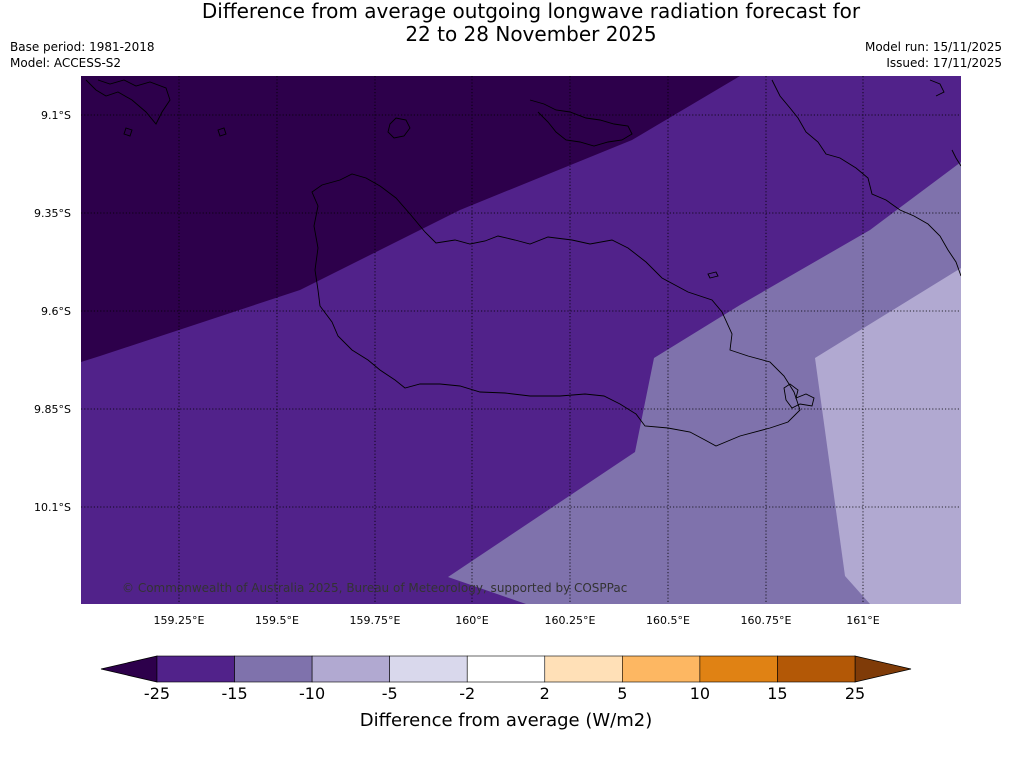 This screenshot has height=758, width=1011. I want to click on lat-label-4: 9.85°S, so click(52, 409).